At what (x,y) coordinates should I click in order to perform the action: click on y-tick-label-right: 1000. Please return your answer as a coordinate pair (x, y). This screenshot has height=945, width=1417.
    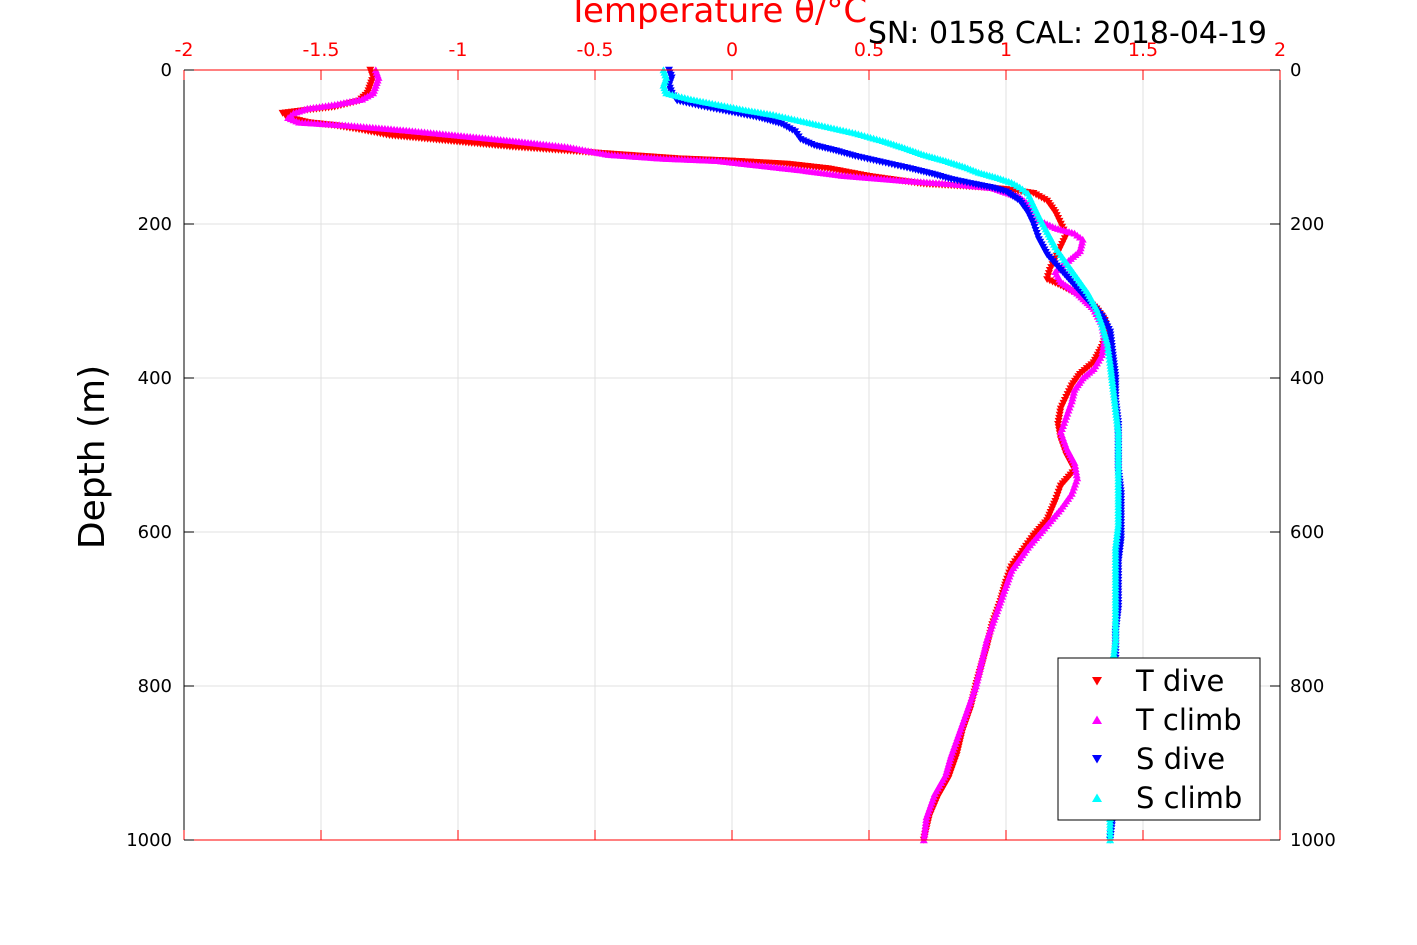
    Looking at the image, I should click on (1313, 840).